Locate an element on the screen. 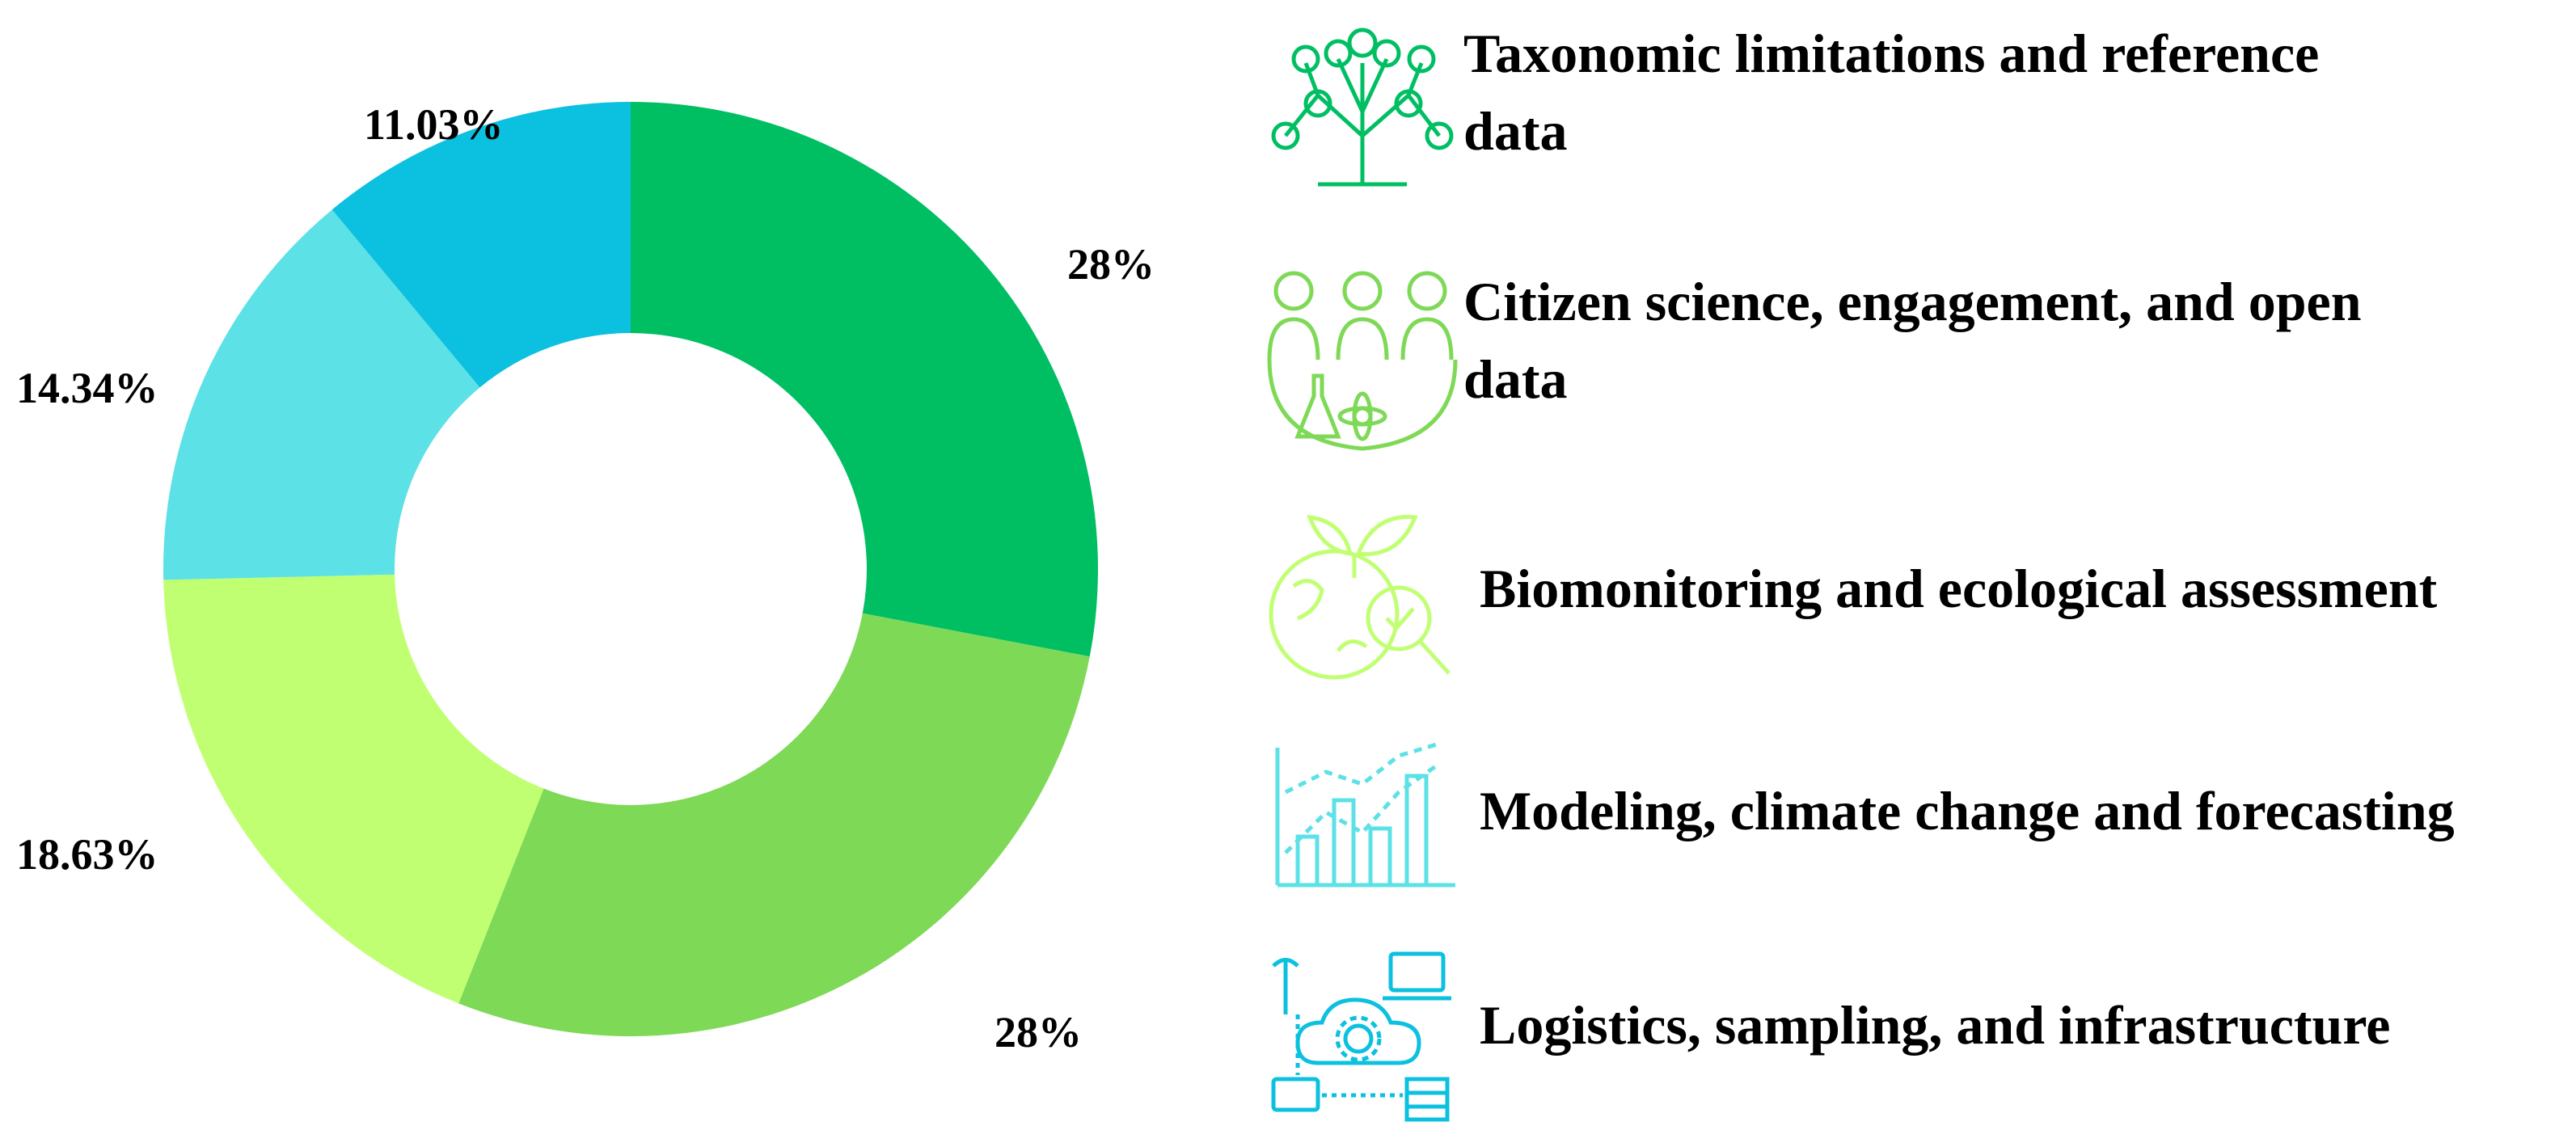 This screenshot has width=2576, height=1147. legend-item-logistics: Logistics, sampling, and infrastructure is located at coordinates (1919, 1039).